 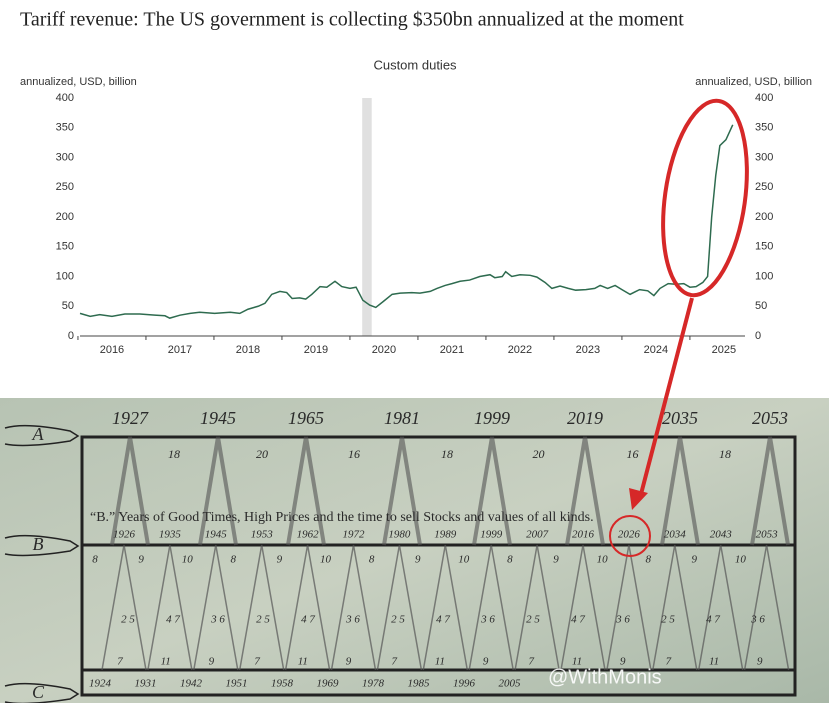 What do you see at coordinates (354, 535) in the screenshot?
I see `b-year: 1972` at bounding box center [354, 535].